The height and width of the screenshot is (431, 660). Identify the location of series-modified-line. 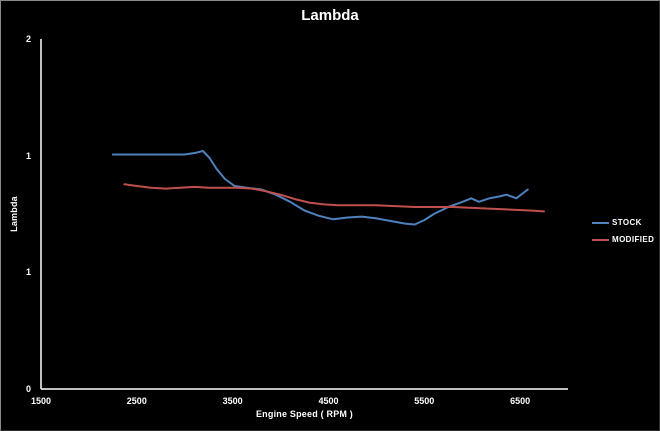
(334, 198).